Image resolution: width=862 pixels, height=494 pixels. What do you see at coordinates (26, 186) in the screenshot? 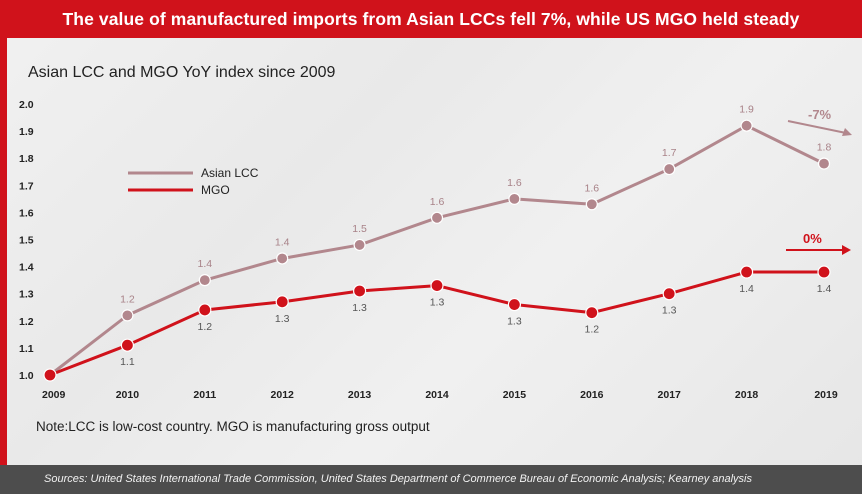
I see `y-tick-label: 1.7` at bounding box center [26, 186].